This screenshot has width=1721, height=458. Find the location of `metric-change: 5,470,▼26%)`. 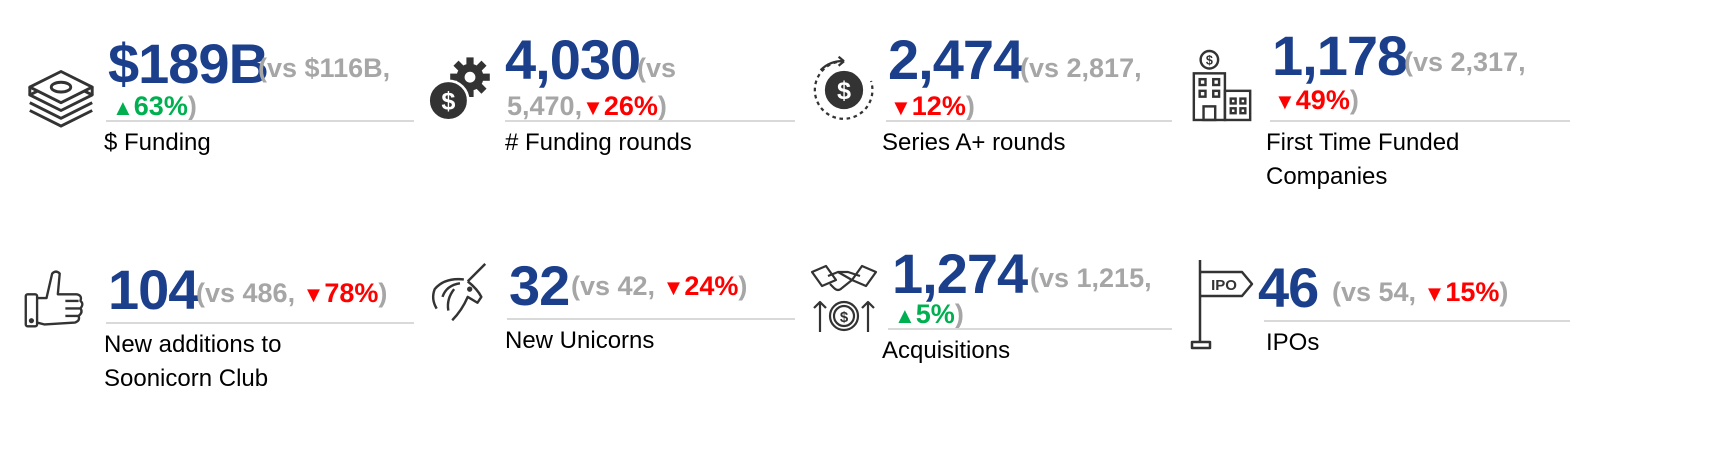

metric-change: 5,470,▼26%) is located at coordinates (587, 107).